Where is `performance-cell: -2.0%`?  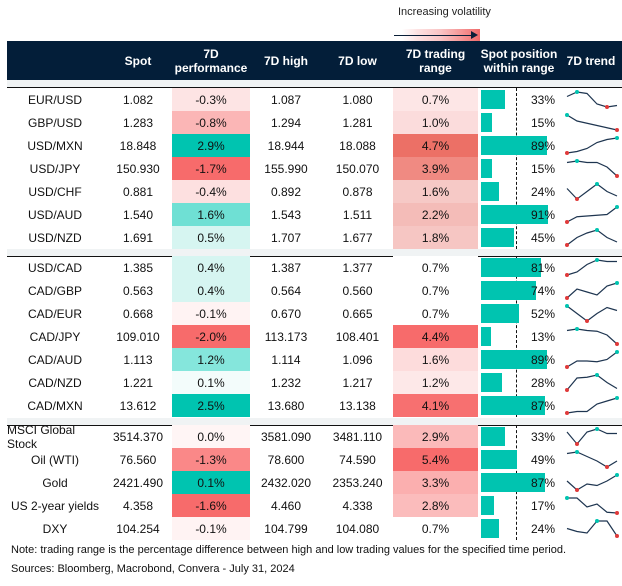
performance-cell: -2.0% is located at coordinates (211, 336).